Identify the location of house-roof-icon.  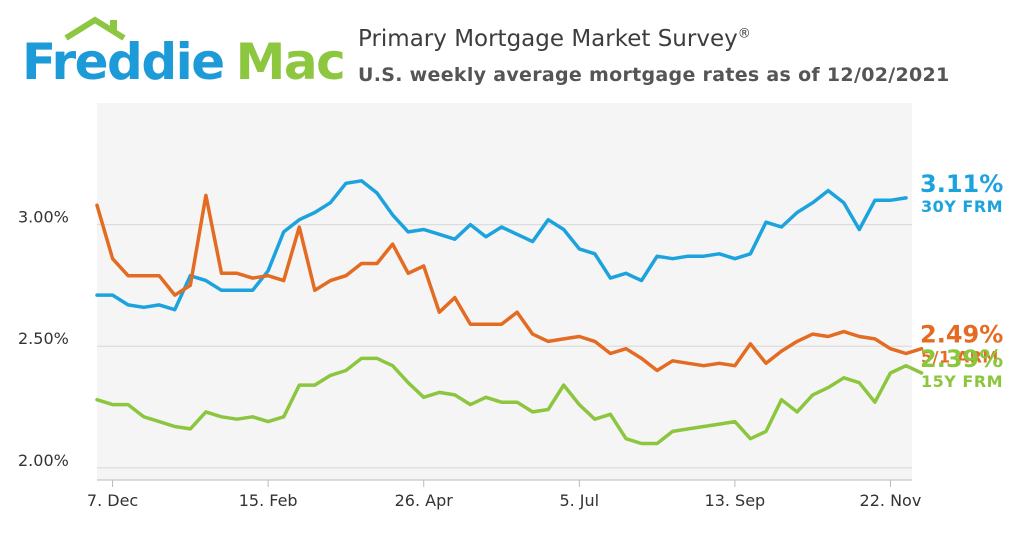
(95, 28).